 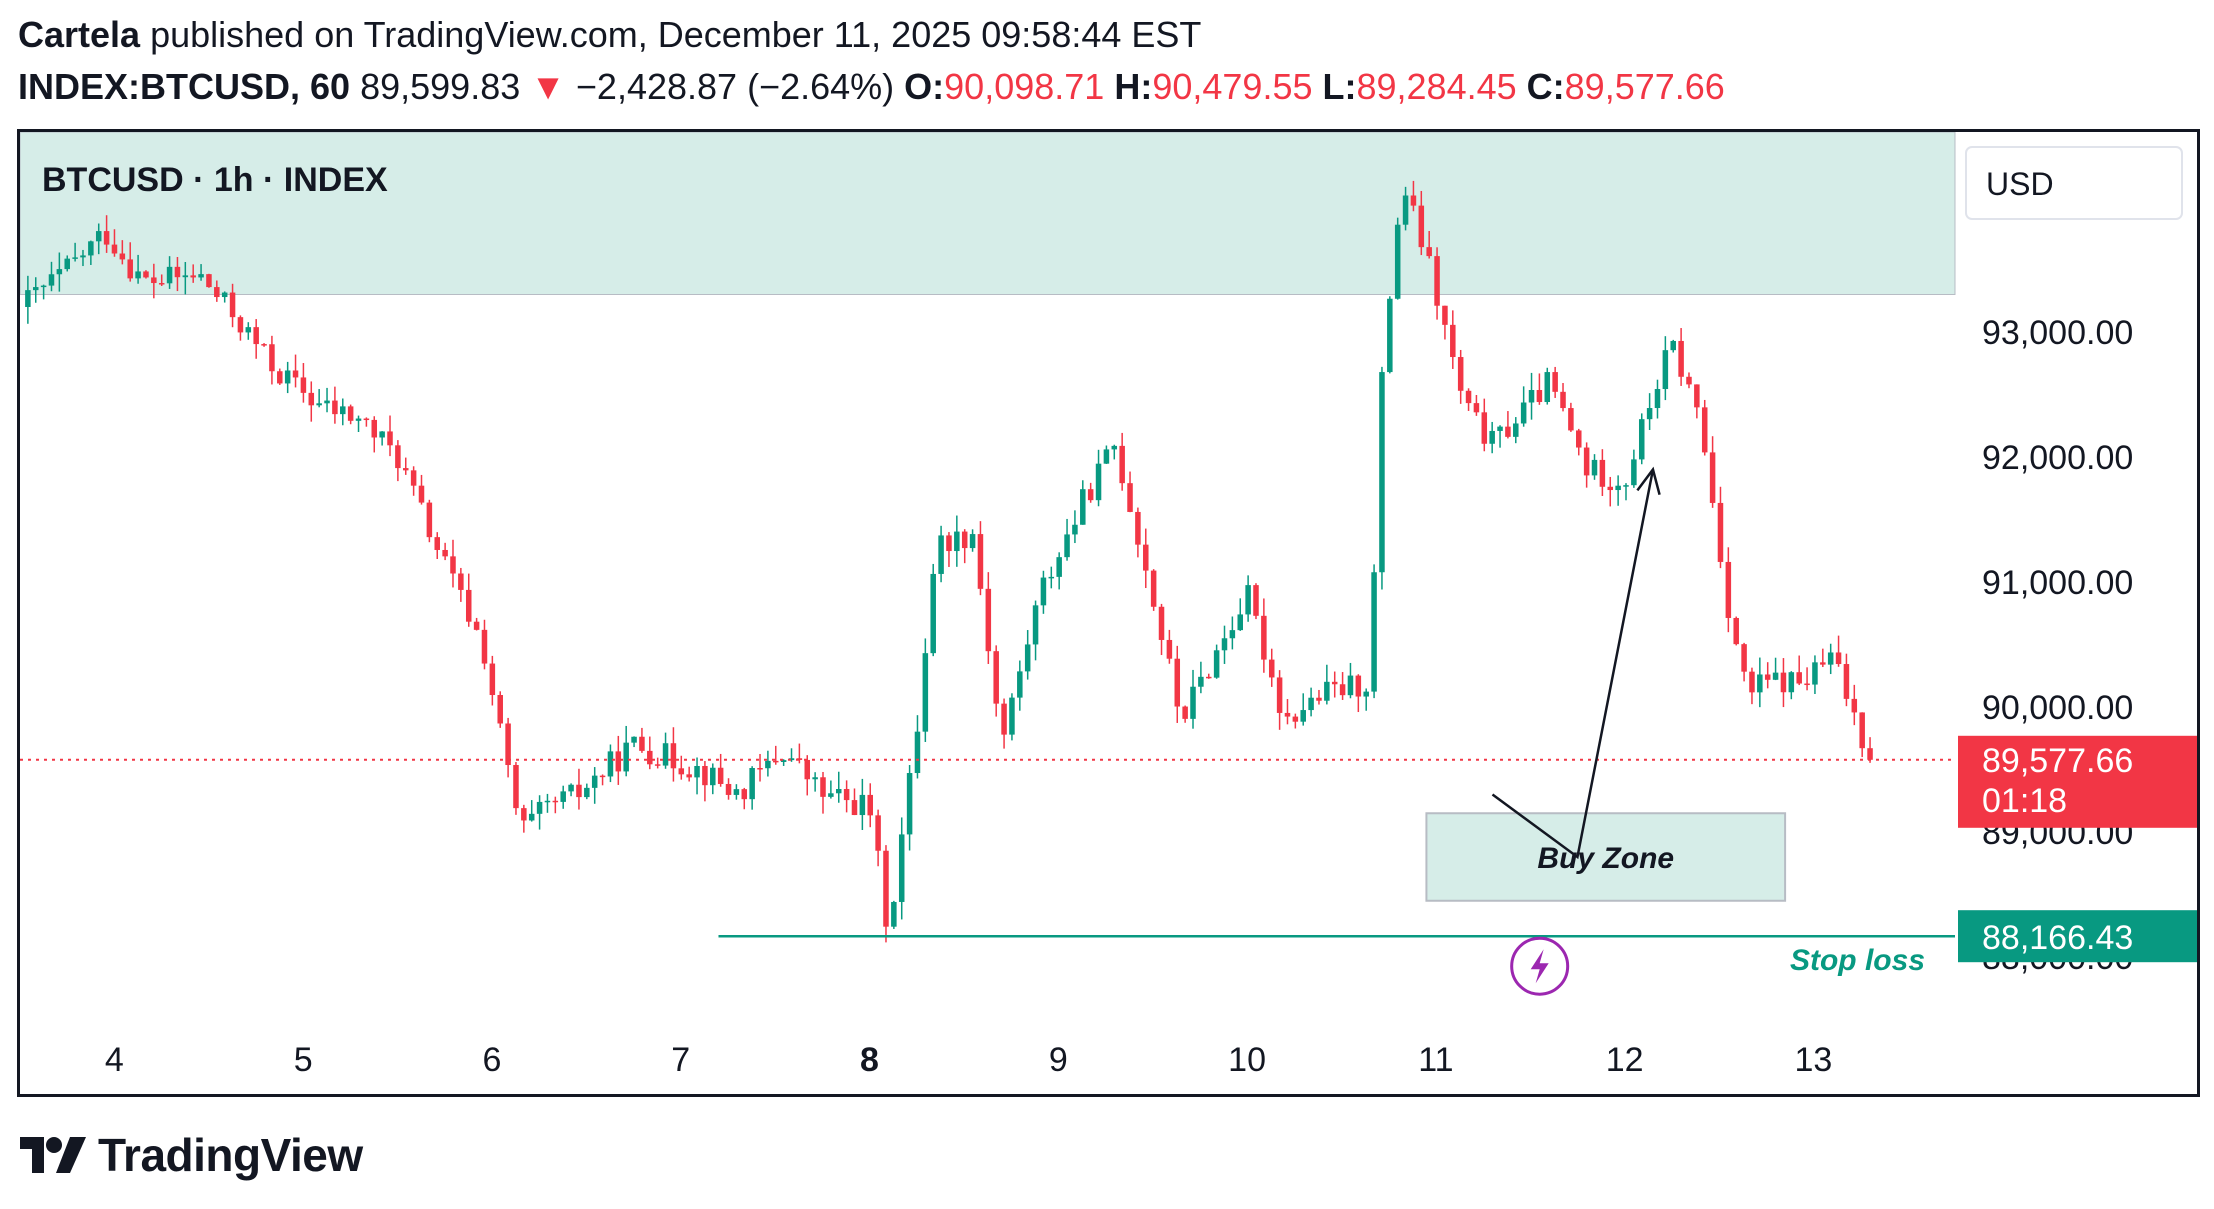 I want to click on currency-selector, so click(x=2074, y=183).